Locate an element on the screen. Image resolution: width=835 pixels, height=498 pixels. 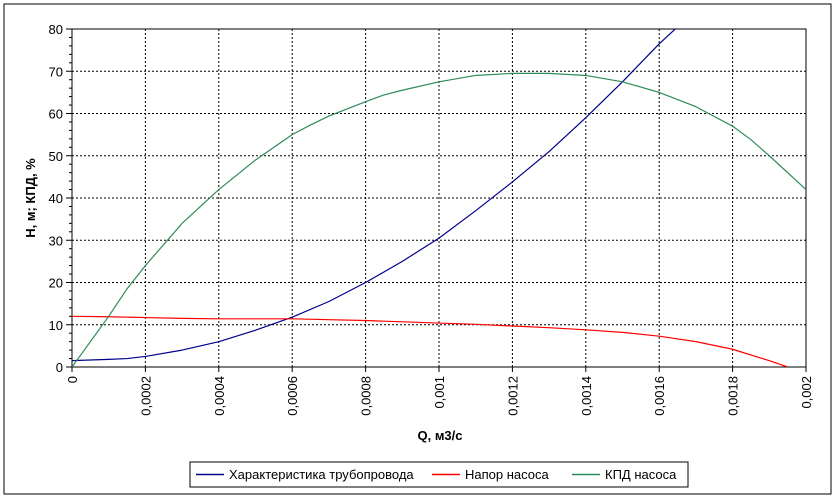
y-tick-label: 20 is located at coordinates (56, 283).